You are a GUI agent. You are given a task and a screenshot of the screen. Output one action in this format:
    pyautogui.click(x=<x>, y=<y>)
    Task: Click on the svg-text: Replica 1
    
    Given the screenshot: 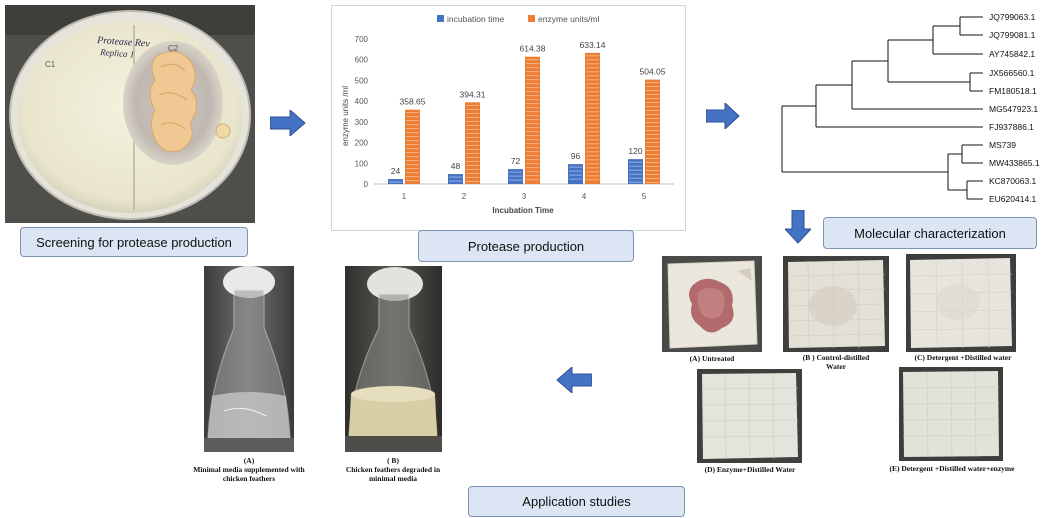 What is the action you would take?
    pyautogui.click(x=117, y=53)
    